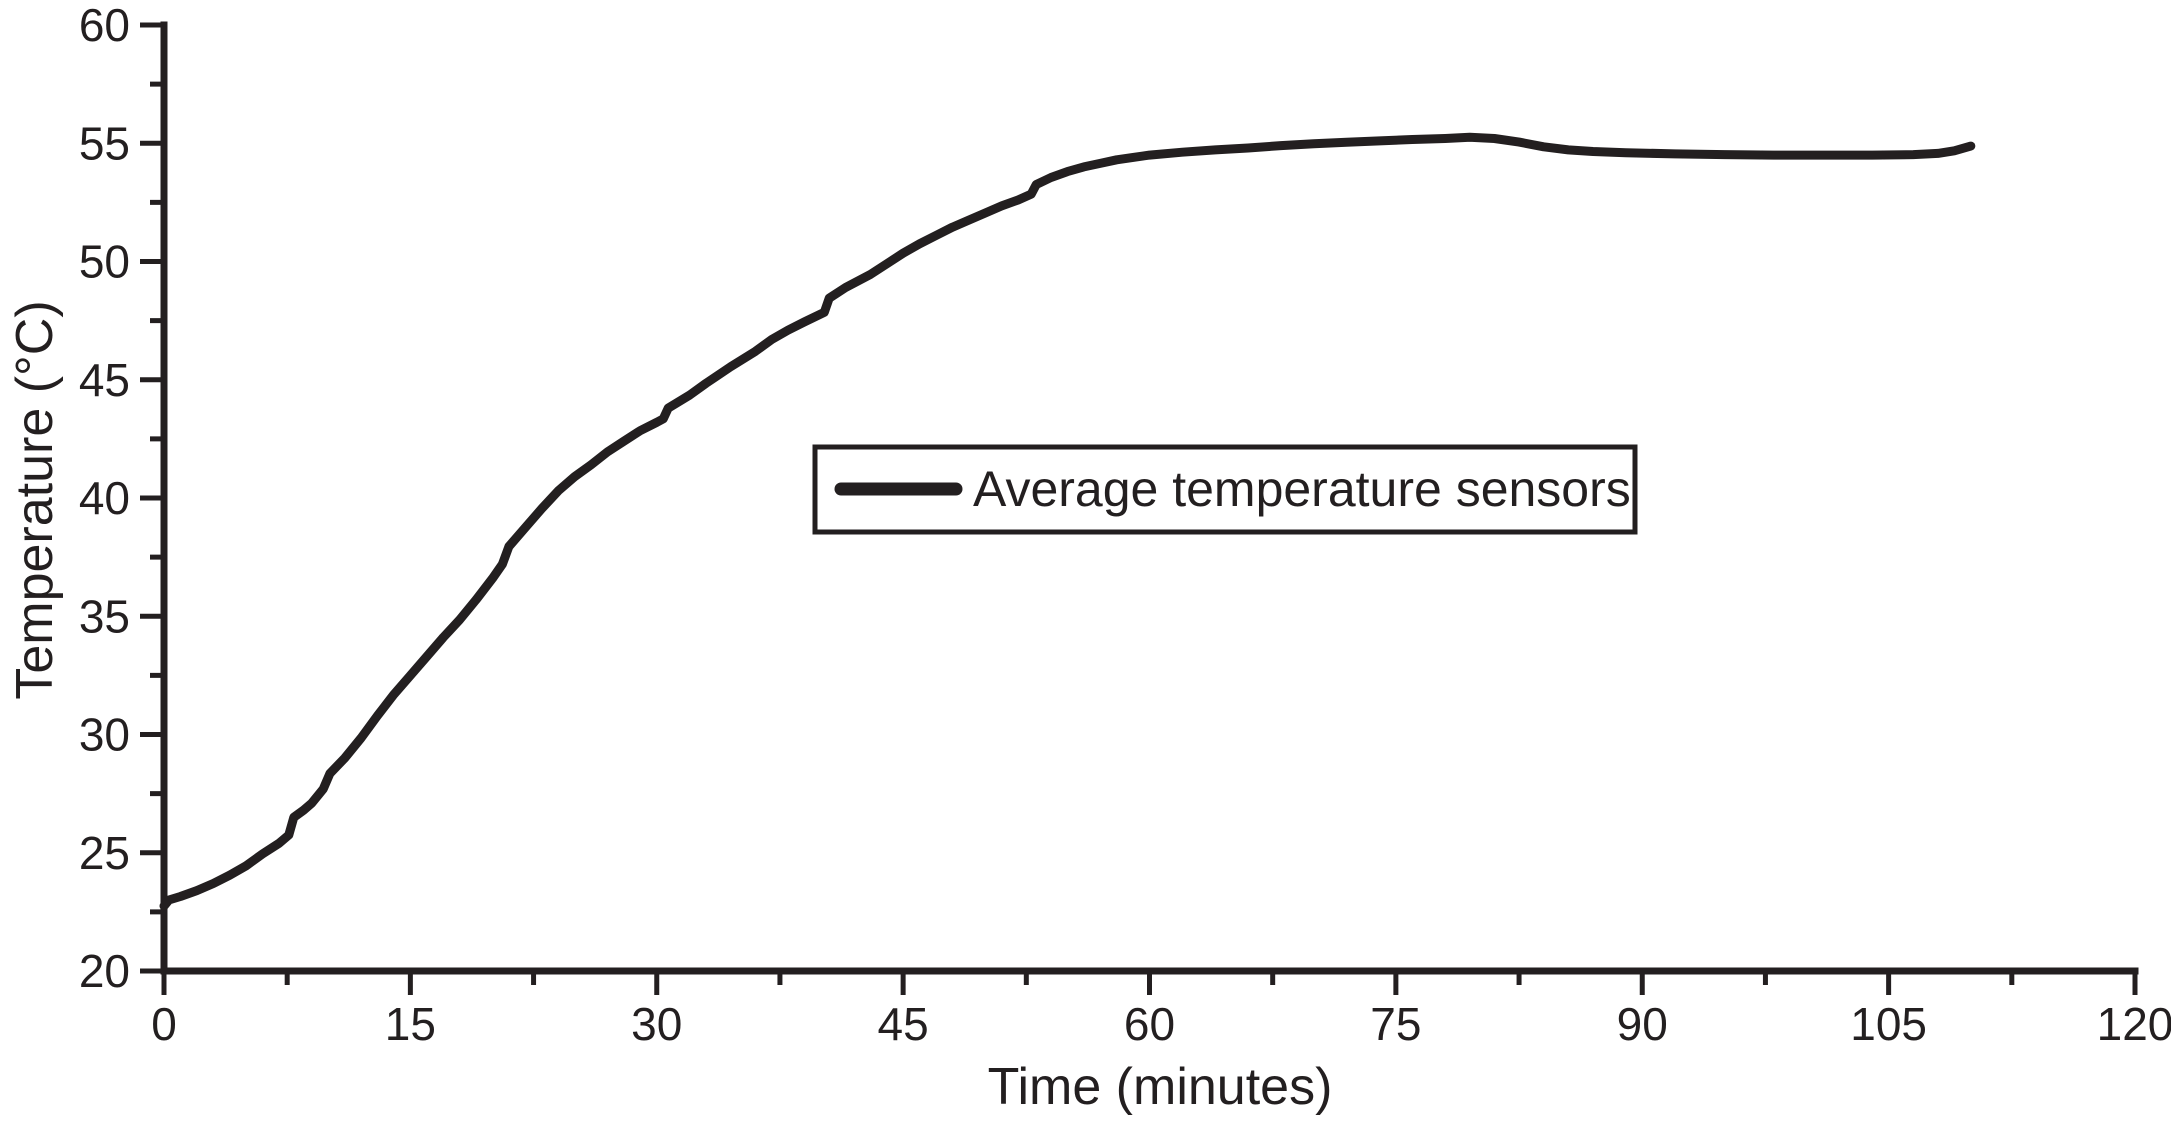 The image size is (2171, 1127). What do you see at coordinates (164, 1024) in the screenshot?
I see `x-tick-label: 0` at bounding box center [164, 1024].